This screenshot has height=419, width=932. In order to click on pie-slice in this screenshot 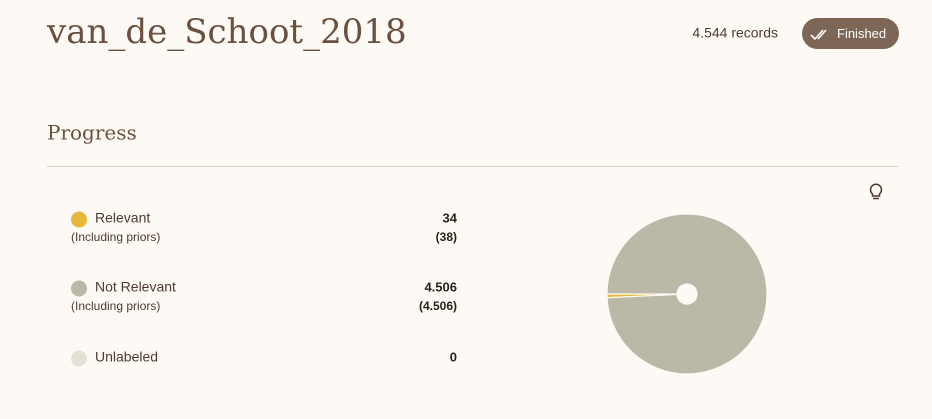, I will do `click(687, 294)`.